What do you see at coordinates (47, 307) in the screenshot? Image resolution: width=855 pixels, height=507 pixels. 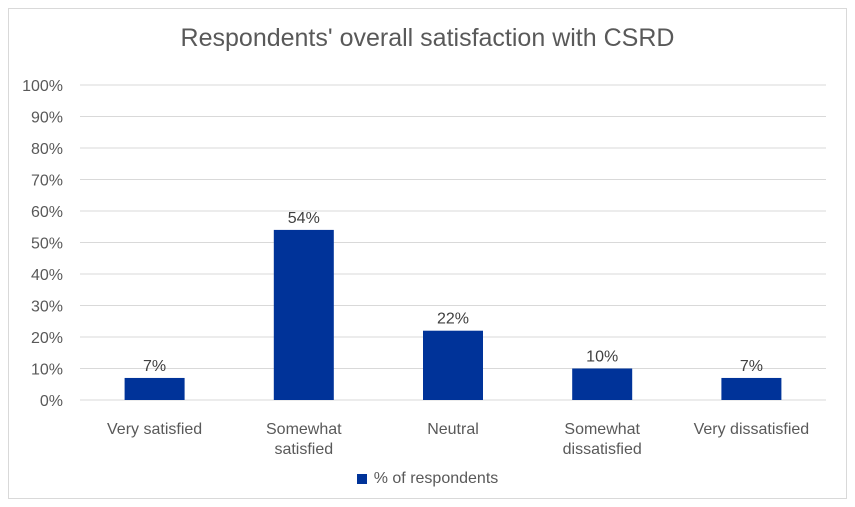 I see `y-tick-label: 30%` at bounding box center [47, 307].